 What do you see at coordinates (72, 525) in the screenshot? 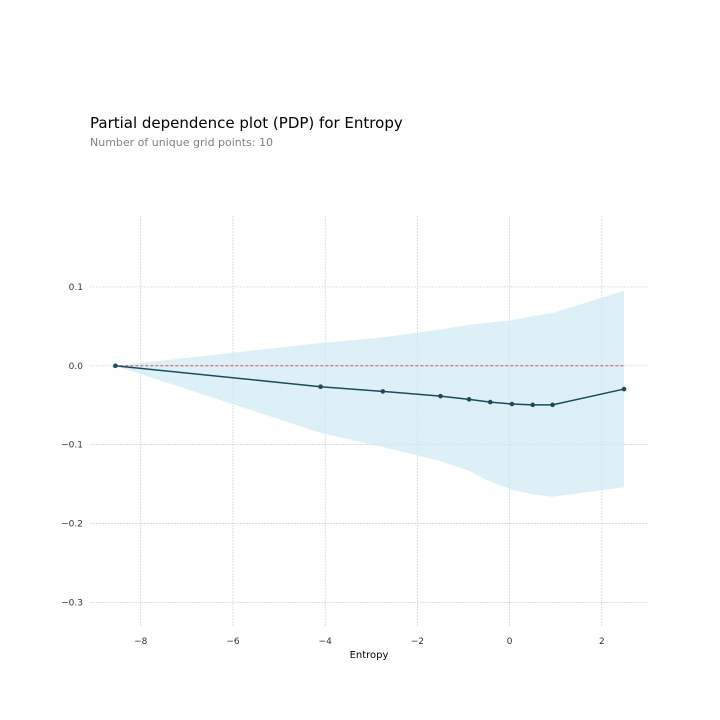
I see `y-tick-label: −0.2` at bounding box center [72, 525].